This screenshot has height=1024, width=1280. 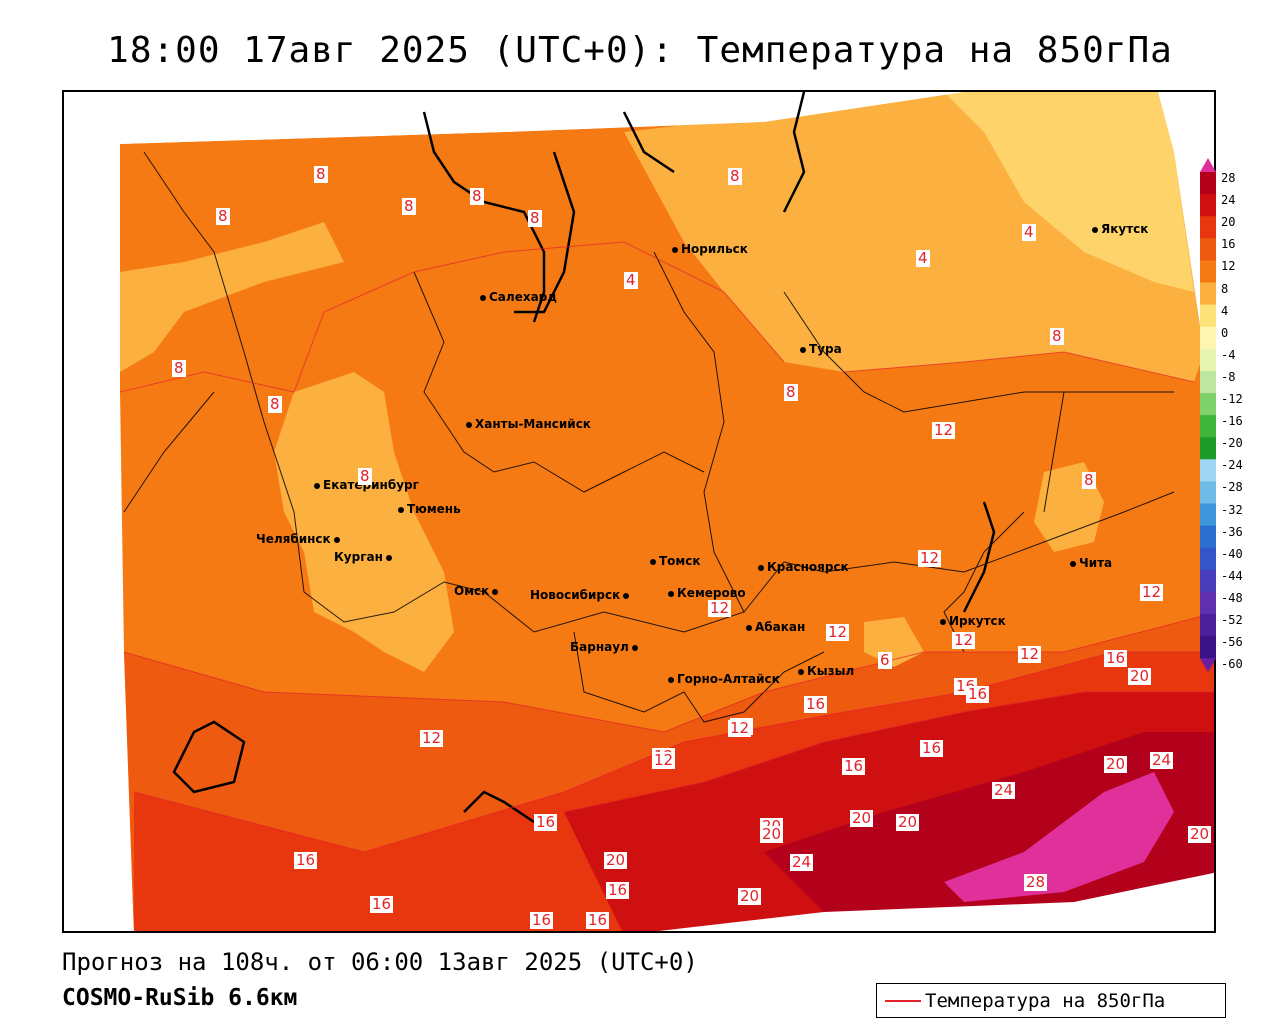 What do you see at coordinates (1232, 531) in the screenshot?
I see `scale-tick-label: -36` at bounding box center [1232, 531].